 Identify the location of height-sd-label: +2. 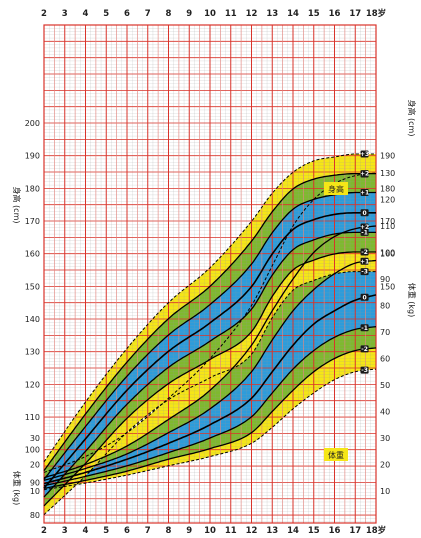
(364, 174).